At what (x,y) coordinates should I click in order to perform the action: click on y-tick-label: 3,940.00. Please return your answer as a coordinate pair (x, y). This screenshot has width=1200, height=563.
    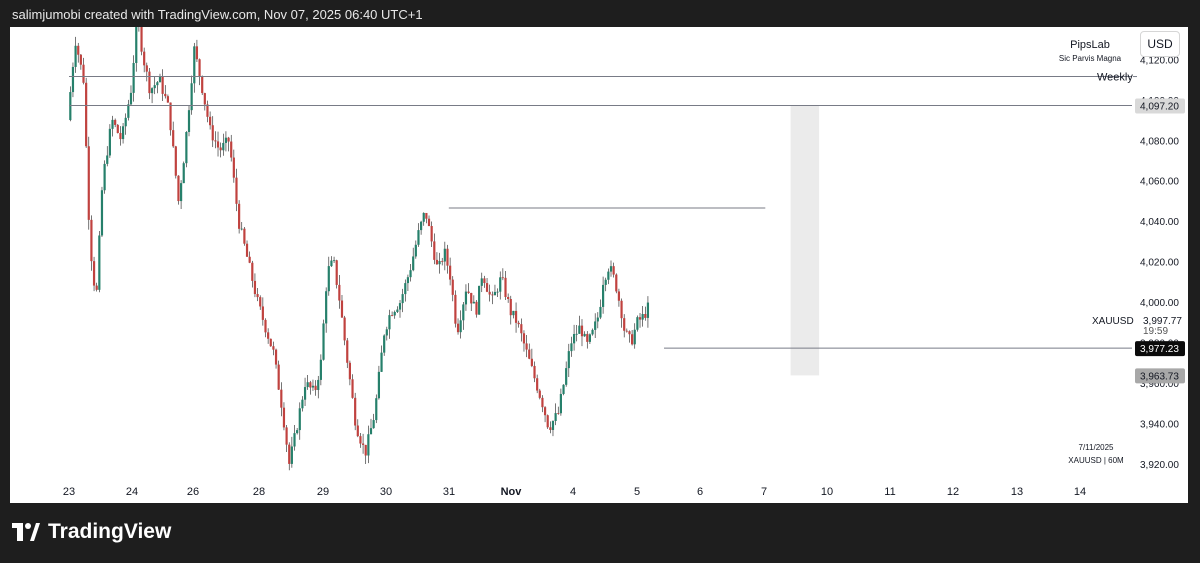
    Looking at the image, I should click on (1159, 424).